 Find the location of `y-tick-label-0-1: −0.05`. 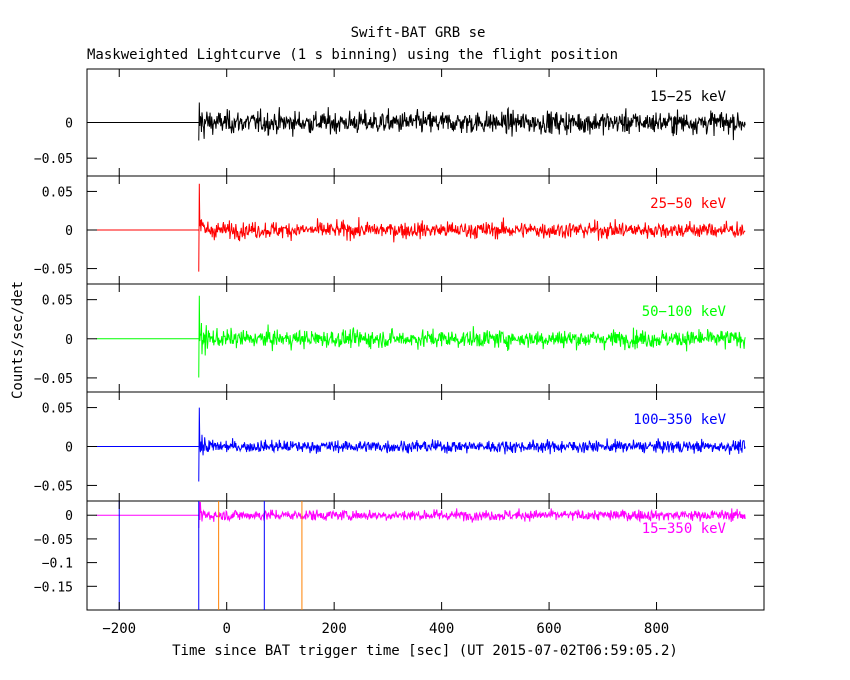

y-tick-label-0-1: −0.05 is located at coordinates (53, 159).